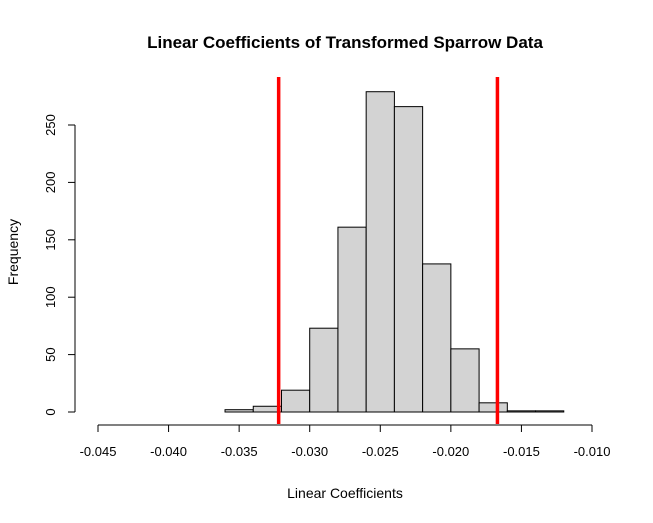 This screenshot has height=523, width=653. Describe the element at coordinates (50, 183) in the screenshot. I see `y-tick-label: 200` at that location.